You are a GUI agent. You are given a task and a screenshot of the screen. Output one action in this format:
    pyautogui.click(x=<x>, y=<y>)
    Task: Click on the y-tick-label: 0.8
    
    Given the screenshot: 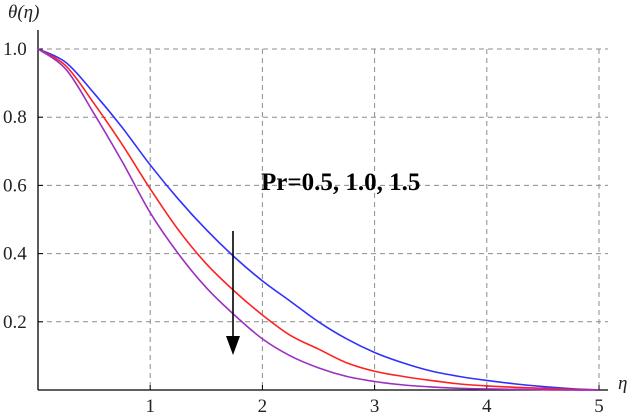 What is the action you would take?
    pyautogui.click(x=15, y=117)
    